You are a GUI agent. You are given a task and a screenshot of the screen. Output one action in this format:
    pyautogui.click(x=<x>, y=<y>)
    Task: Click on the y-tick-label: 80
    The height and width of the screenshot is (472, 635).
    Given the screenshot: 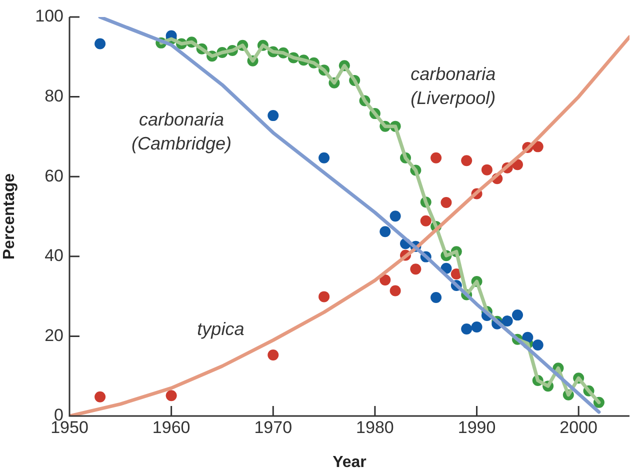 What is the action you would take?
    pyautogui.click(x=54, y=96)
    